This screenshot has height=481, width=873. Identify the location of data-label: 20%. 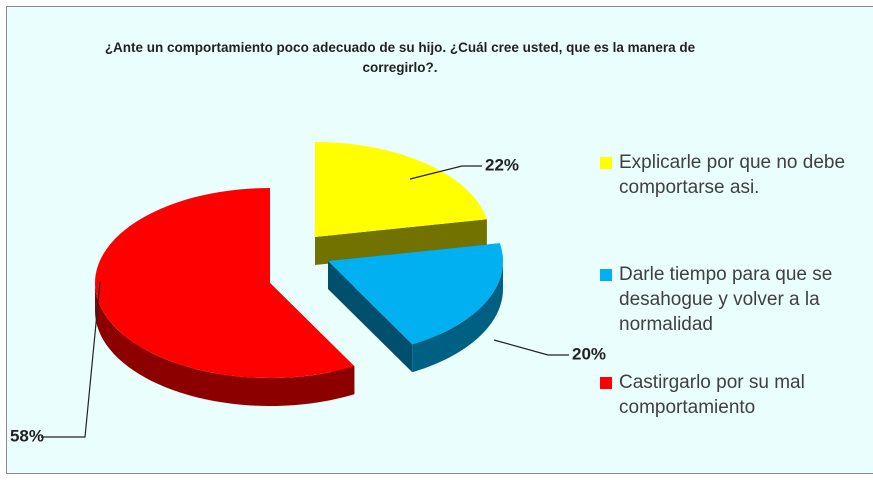
(589, 353).